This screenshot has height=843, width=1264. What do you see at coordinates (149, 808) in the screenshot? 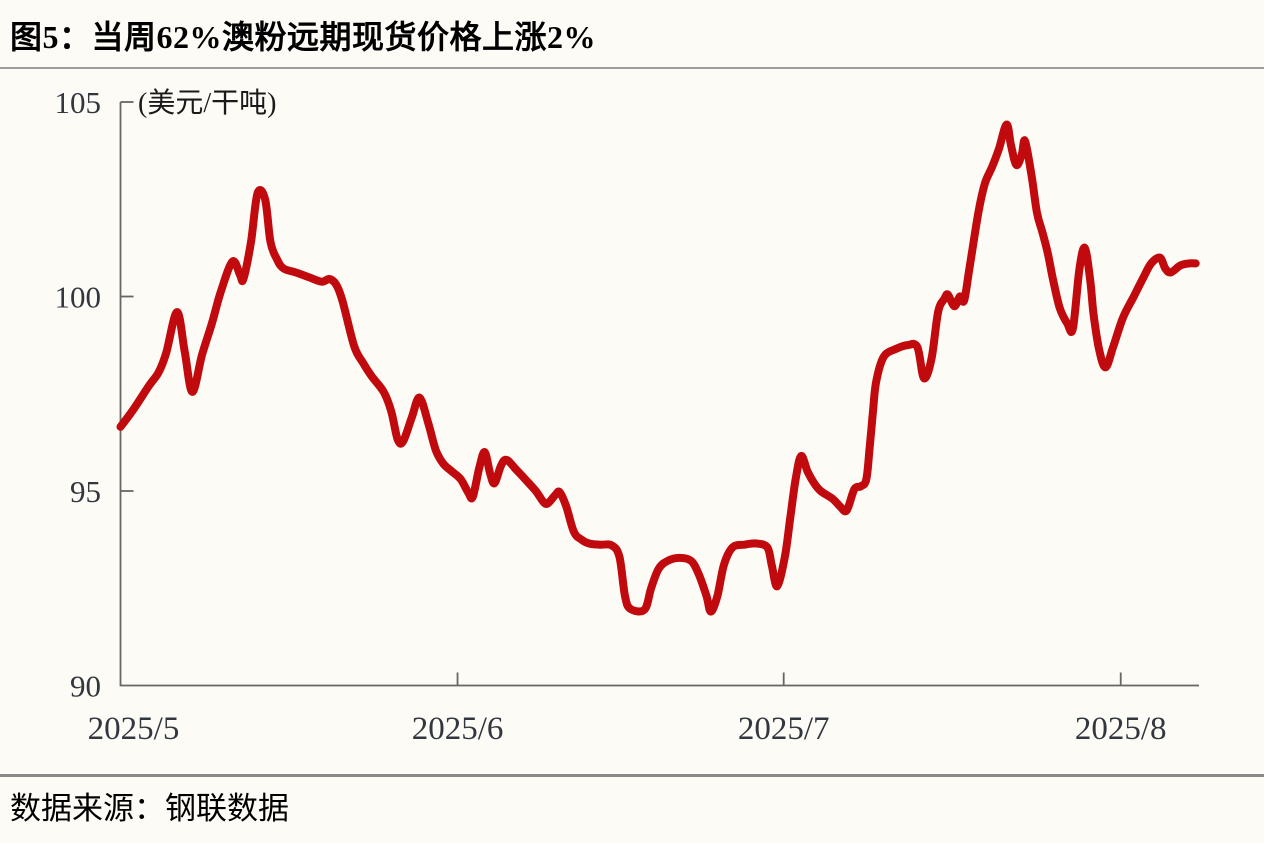
I see `data-source-text: 数据来源：钢联数据` at bounding box center [149, 808].